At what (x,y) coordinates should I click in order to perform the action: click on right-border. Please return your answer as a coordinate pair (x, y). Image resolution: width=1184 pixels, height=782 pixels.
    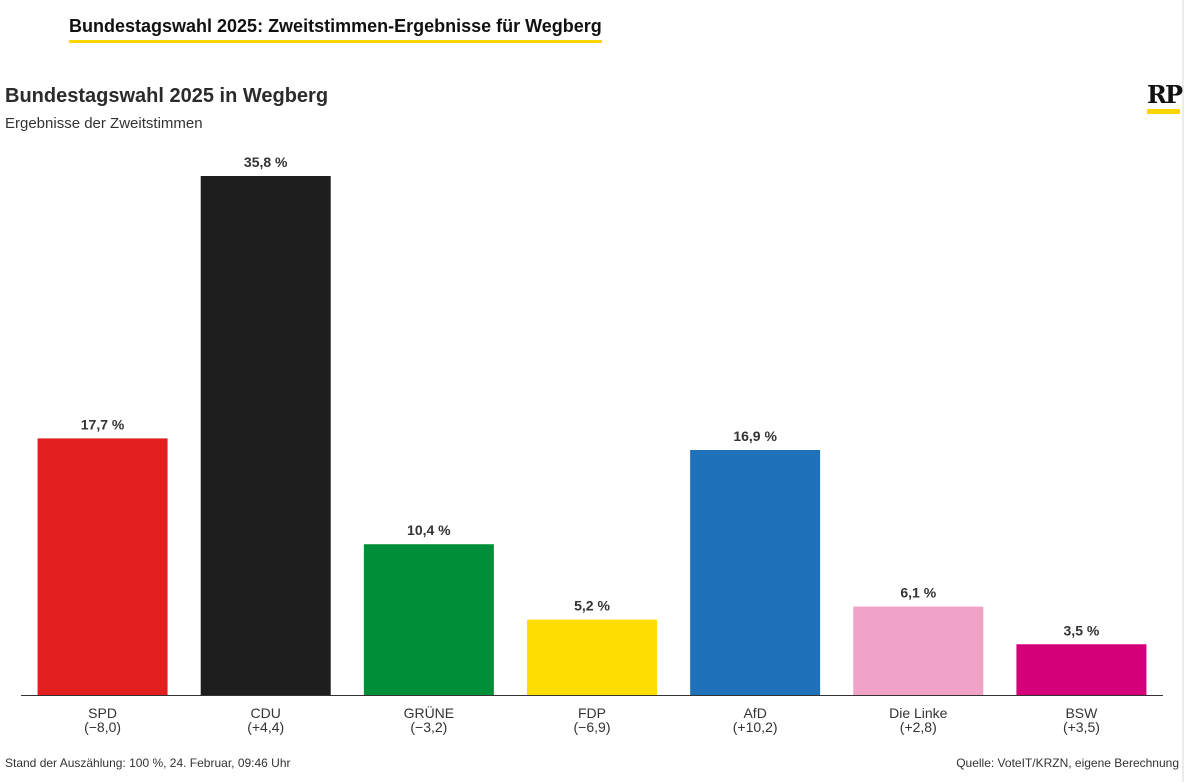
    Looking at the image, I should click on (1183, 391).